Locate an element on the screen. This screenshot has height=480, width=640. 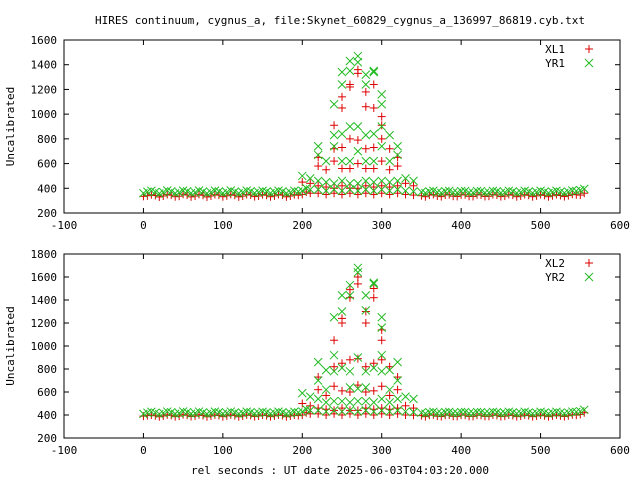
bottom-x-tick-label: 300 is located at coordinates (382, 450).